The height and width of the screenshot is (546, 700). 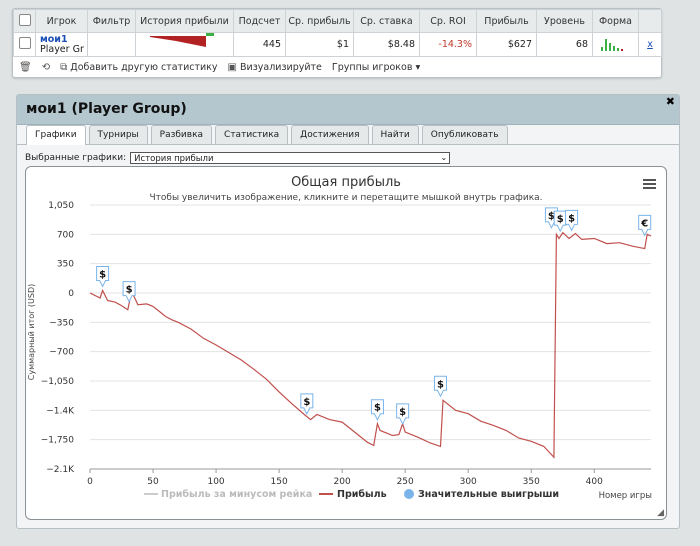 What do you see at coordinates (153, 482) in the screenshot?
I see `x-tick-label: 50` at bounding box center [153, 482].